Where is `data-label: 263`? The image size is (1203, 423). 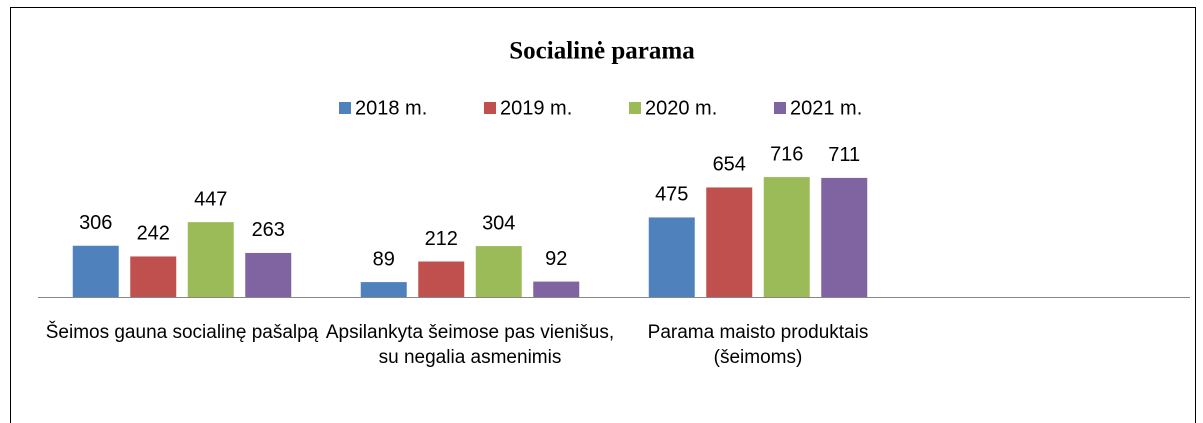 data-label: 263 is located at coordinates (268, 230).